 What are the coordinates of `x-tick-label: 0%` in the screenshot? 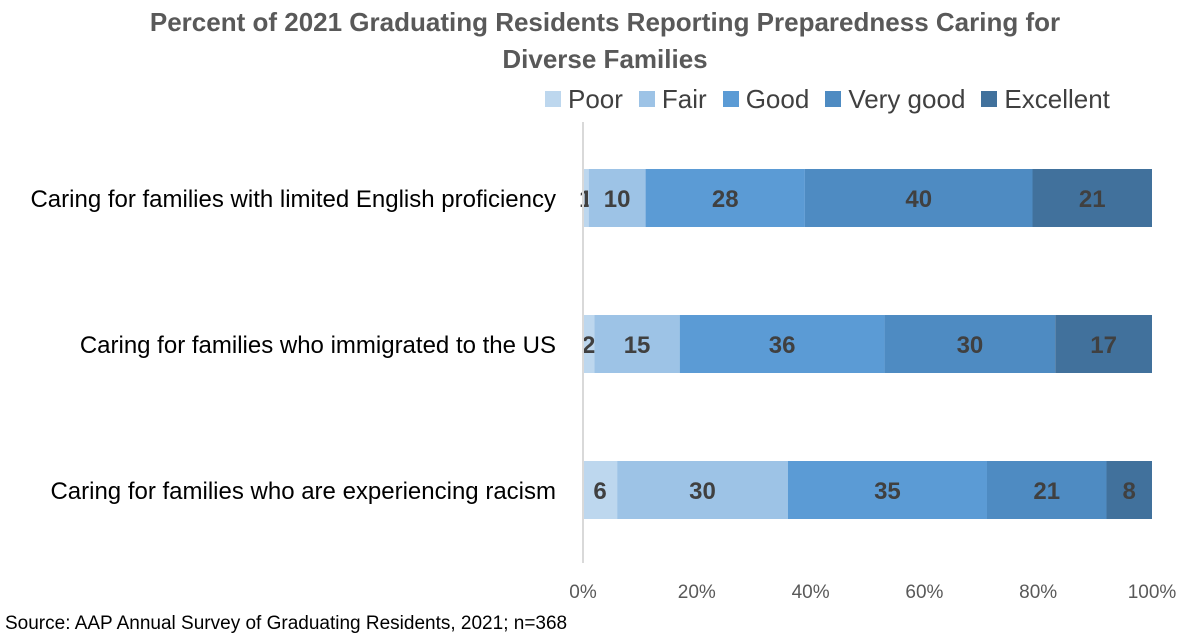 It's located at (583, 592).